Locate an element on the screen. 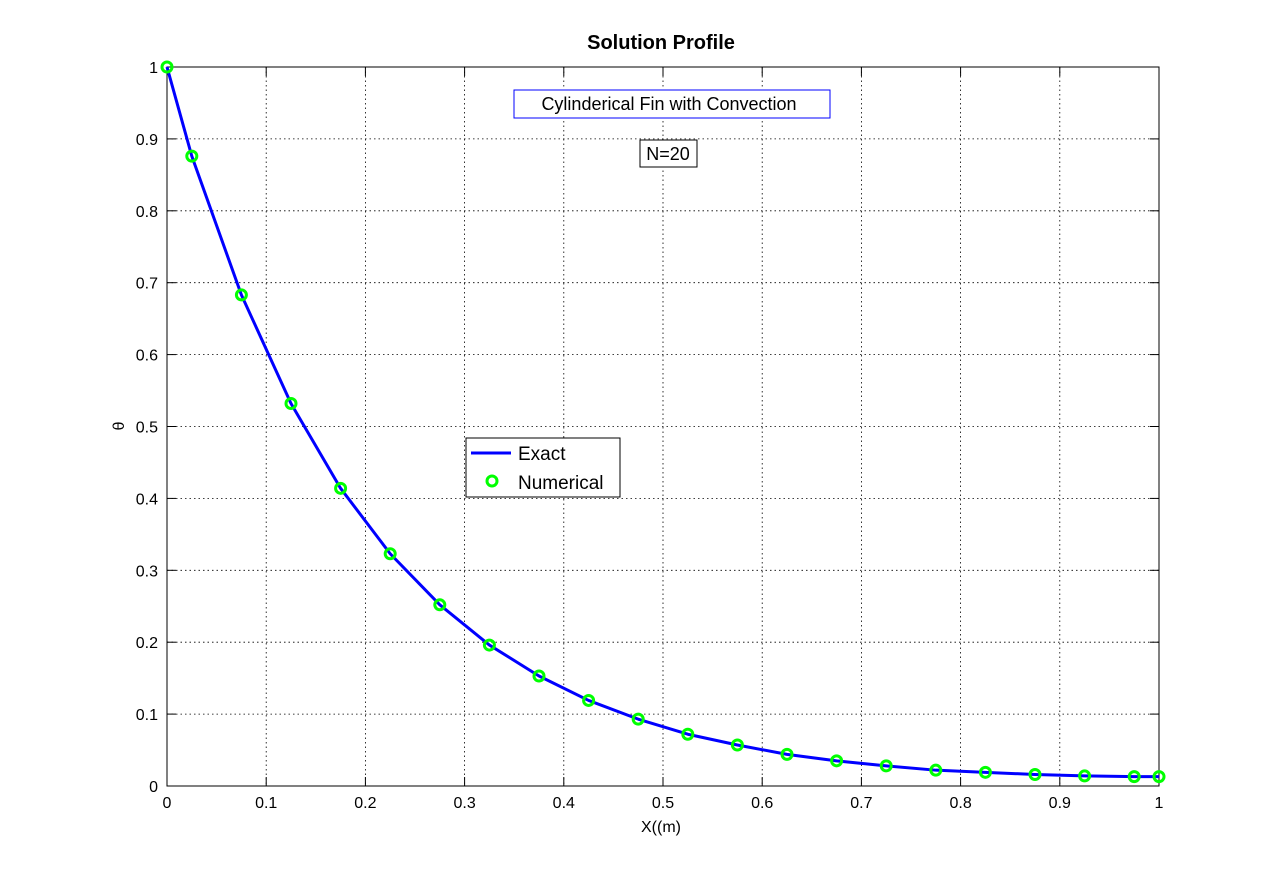  x-tick-labels: 0 0.1 0.2 0.3 0.4 0.5 0.6 0.7 0.8 0.9 1 is located at coordinates (663, 803).